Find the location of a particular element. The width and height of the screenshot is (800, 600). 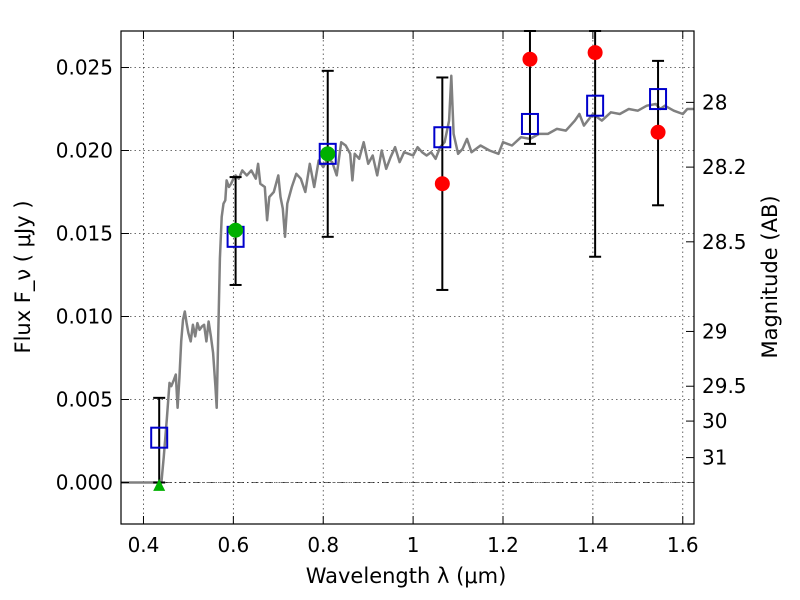

right-tick-label: 29.5 is located at coordinates (724, 386).